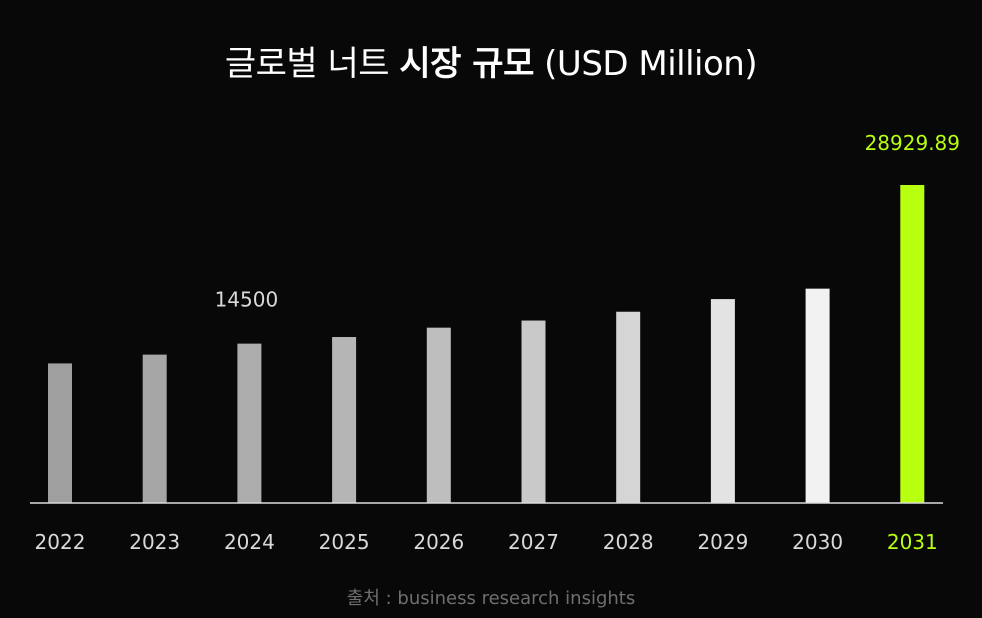 This screenshot has height=618, width=982. Describe the element at coordinates (438, 415) in the screenshot. I see `bar-2026` at that location.